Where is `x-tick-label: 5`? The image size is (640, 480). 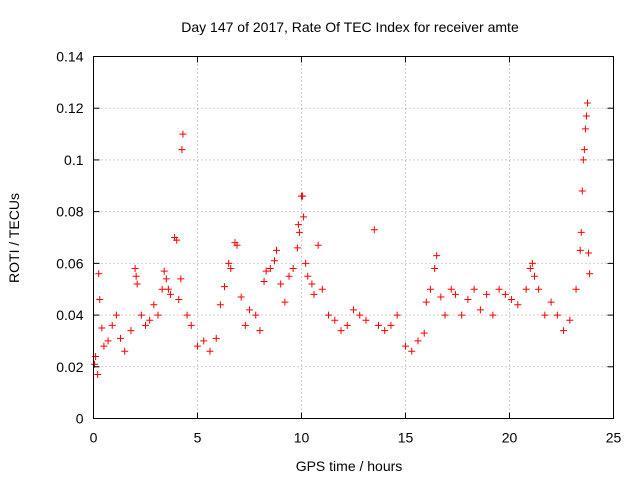 x-tick-label: 5 is located at coordinates (198, 438).